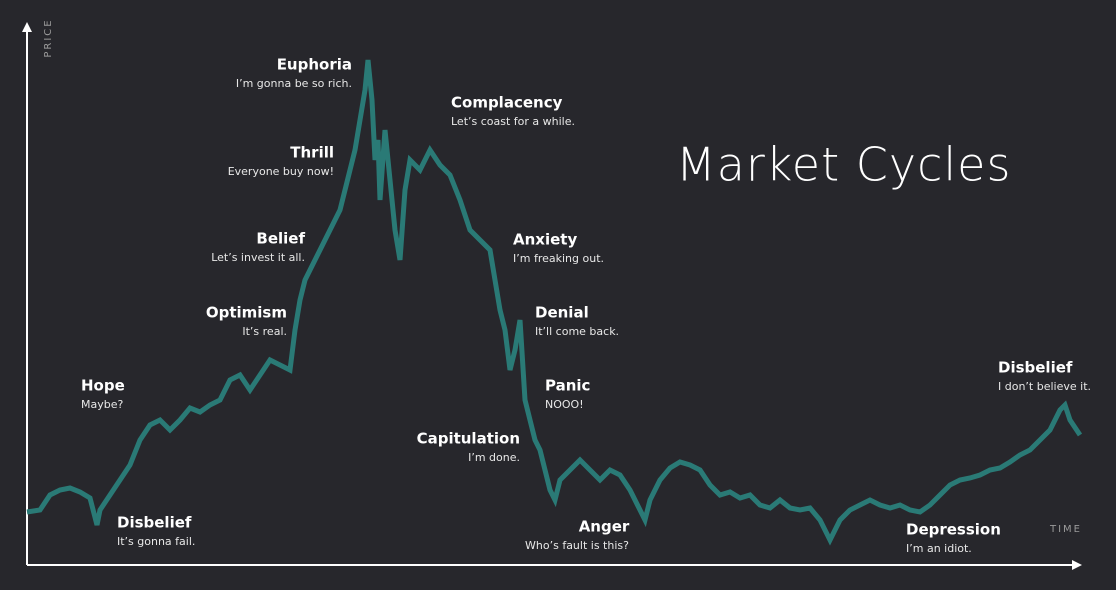 This screenshot has width=1116, height=590. I want to click on annotation-title: Depression, so click(953, 530).